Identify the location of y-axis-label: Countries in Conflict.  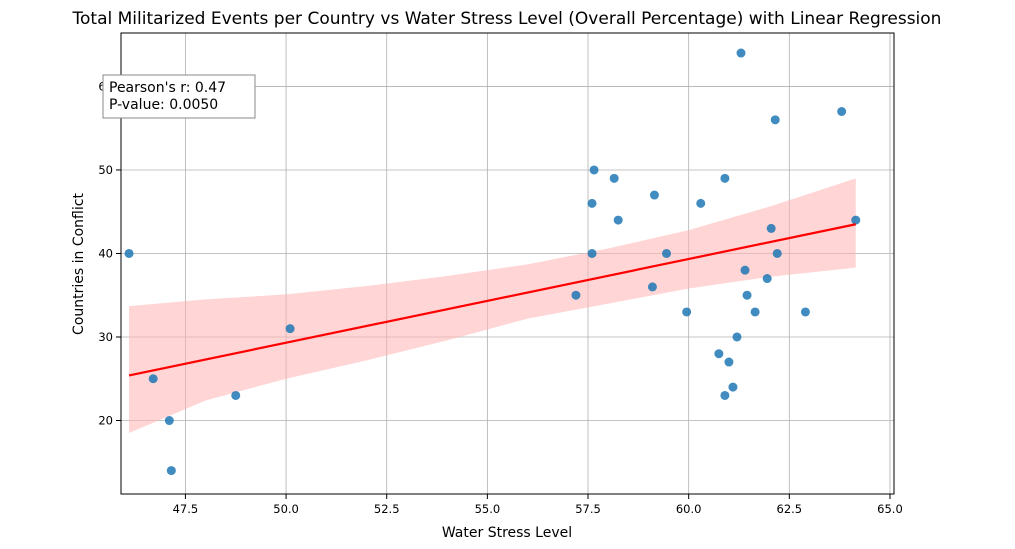
(79, 264).